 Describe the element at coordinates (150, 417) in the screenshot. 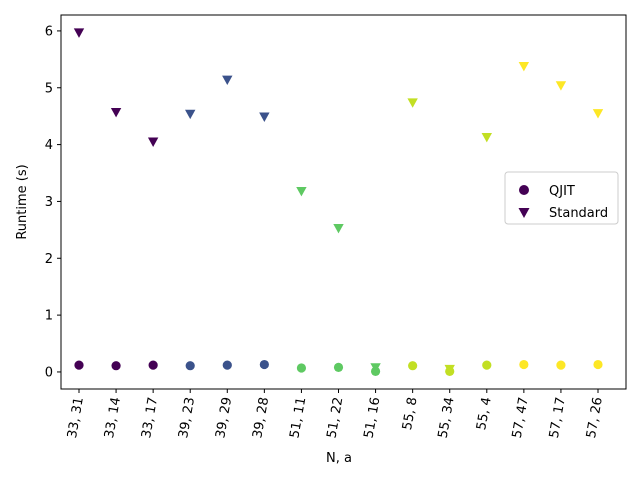

I see `x-tick-label: 33, 17` at that location.